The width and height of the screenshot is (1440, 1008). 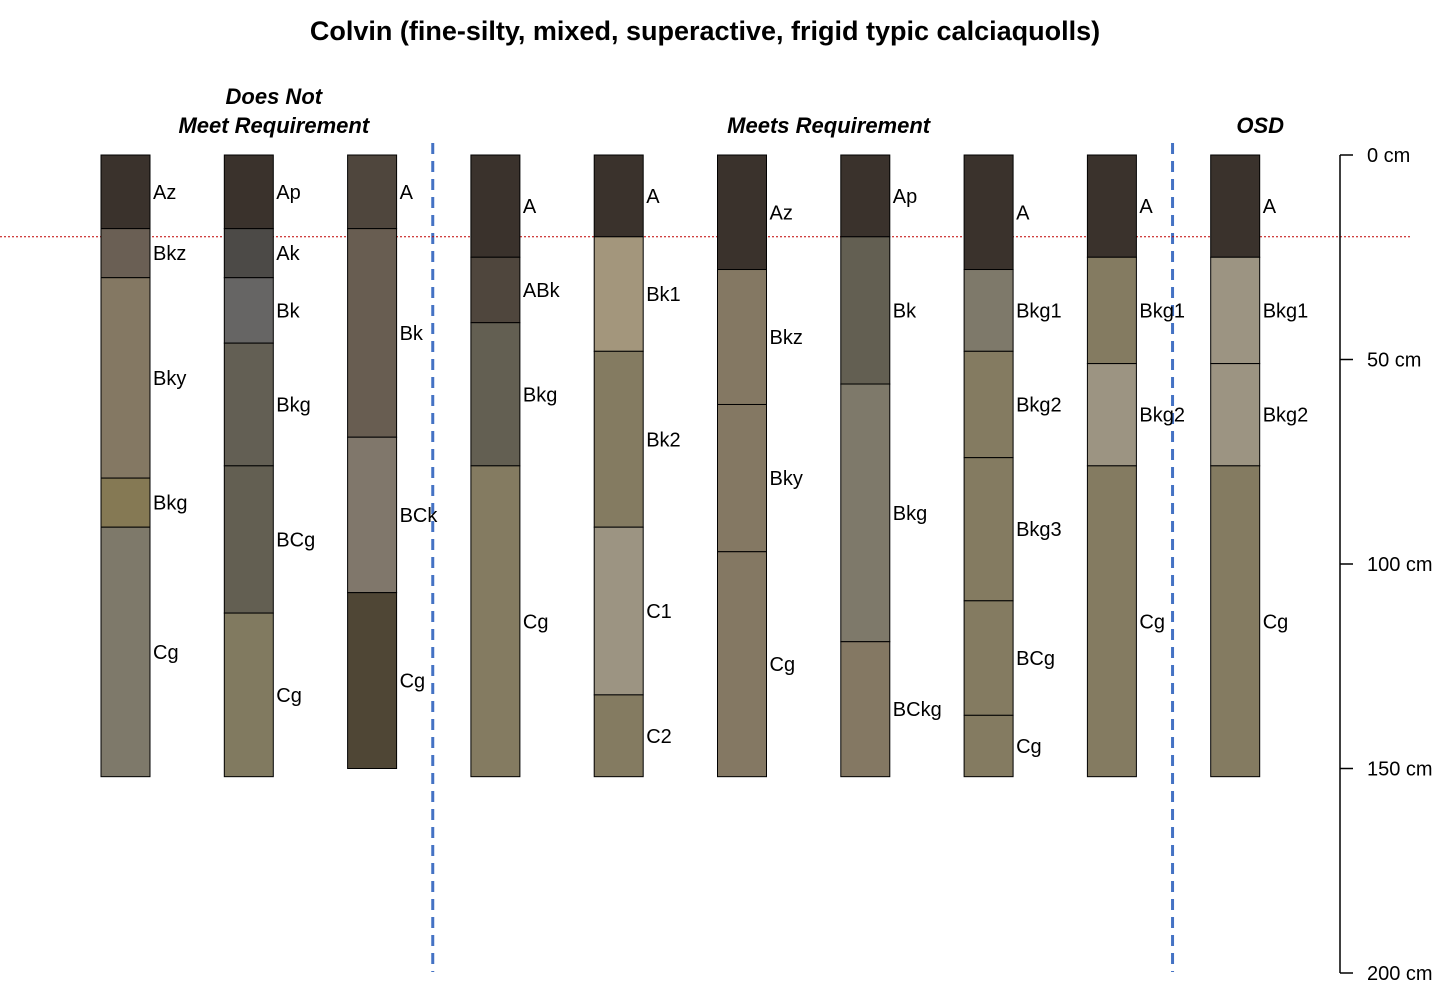 What do you see at coordinates (829, 125) in the screenshot?
I see `group-label: Meets Requirement` at bounding box center [829, 125].